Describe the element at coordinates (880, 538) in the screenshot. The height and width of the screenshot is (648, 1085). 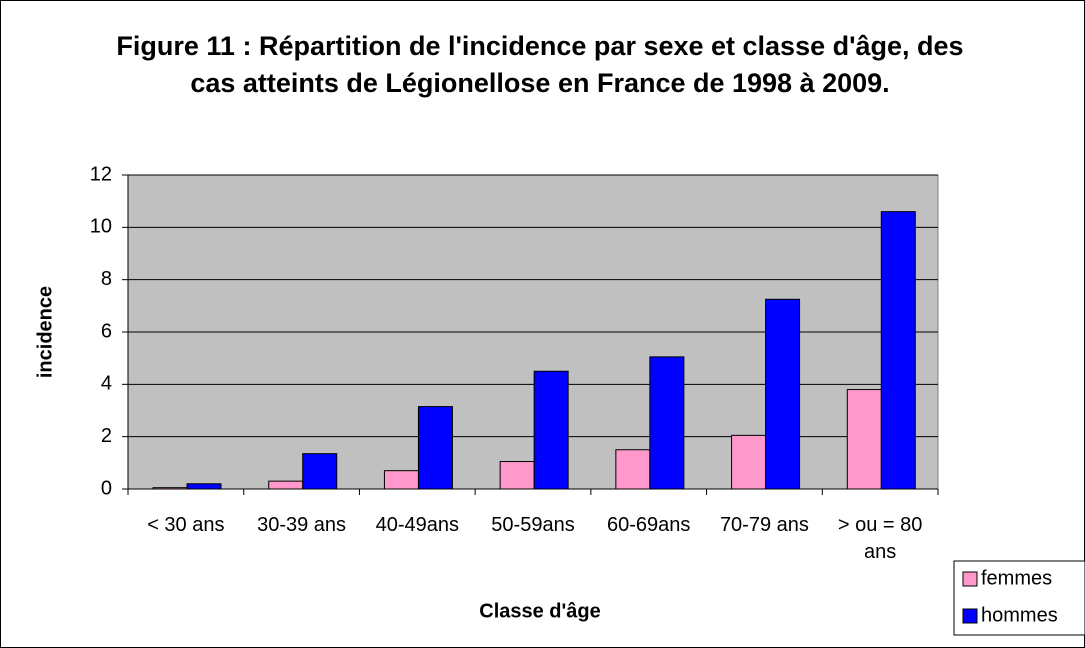
I see `x-tick-label: > ou = 80 ans` at that location.